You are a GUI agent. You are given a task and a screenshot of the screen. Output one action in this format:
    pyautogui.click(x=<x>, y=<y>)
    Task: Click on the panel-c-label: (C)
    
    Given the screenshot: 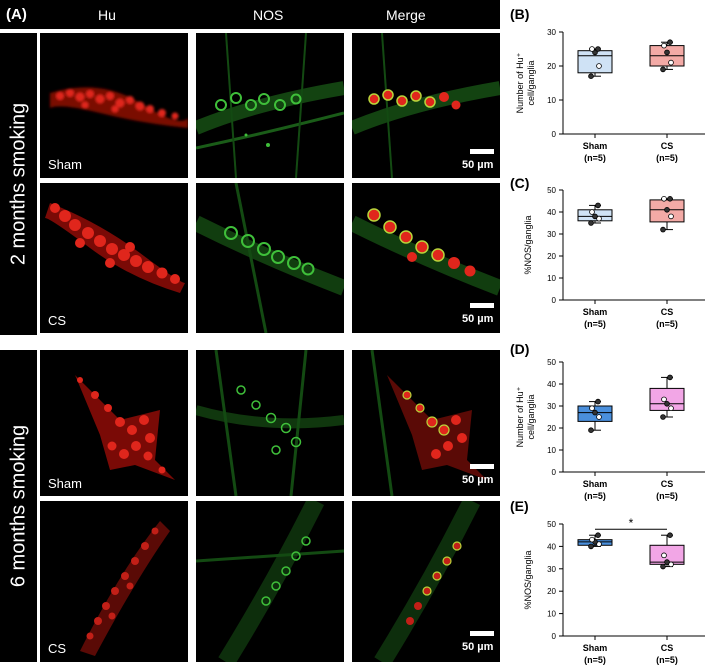 What is the action you would take?
    pyautogui.click(x=520, y=183)
    